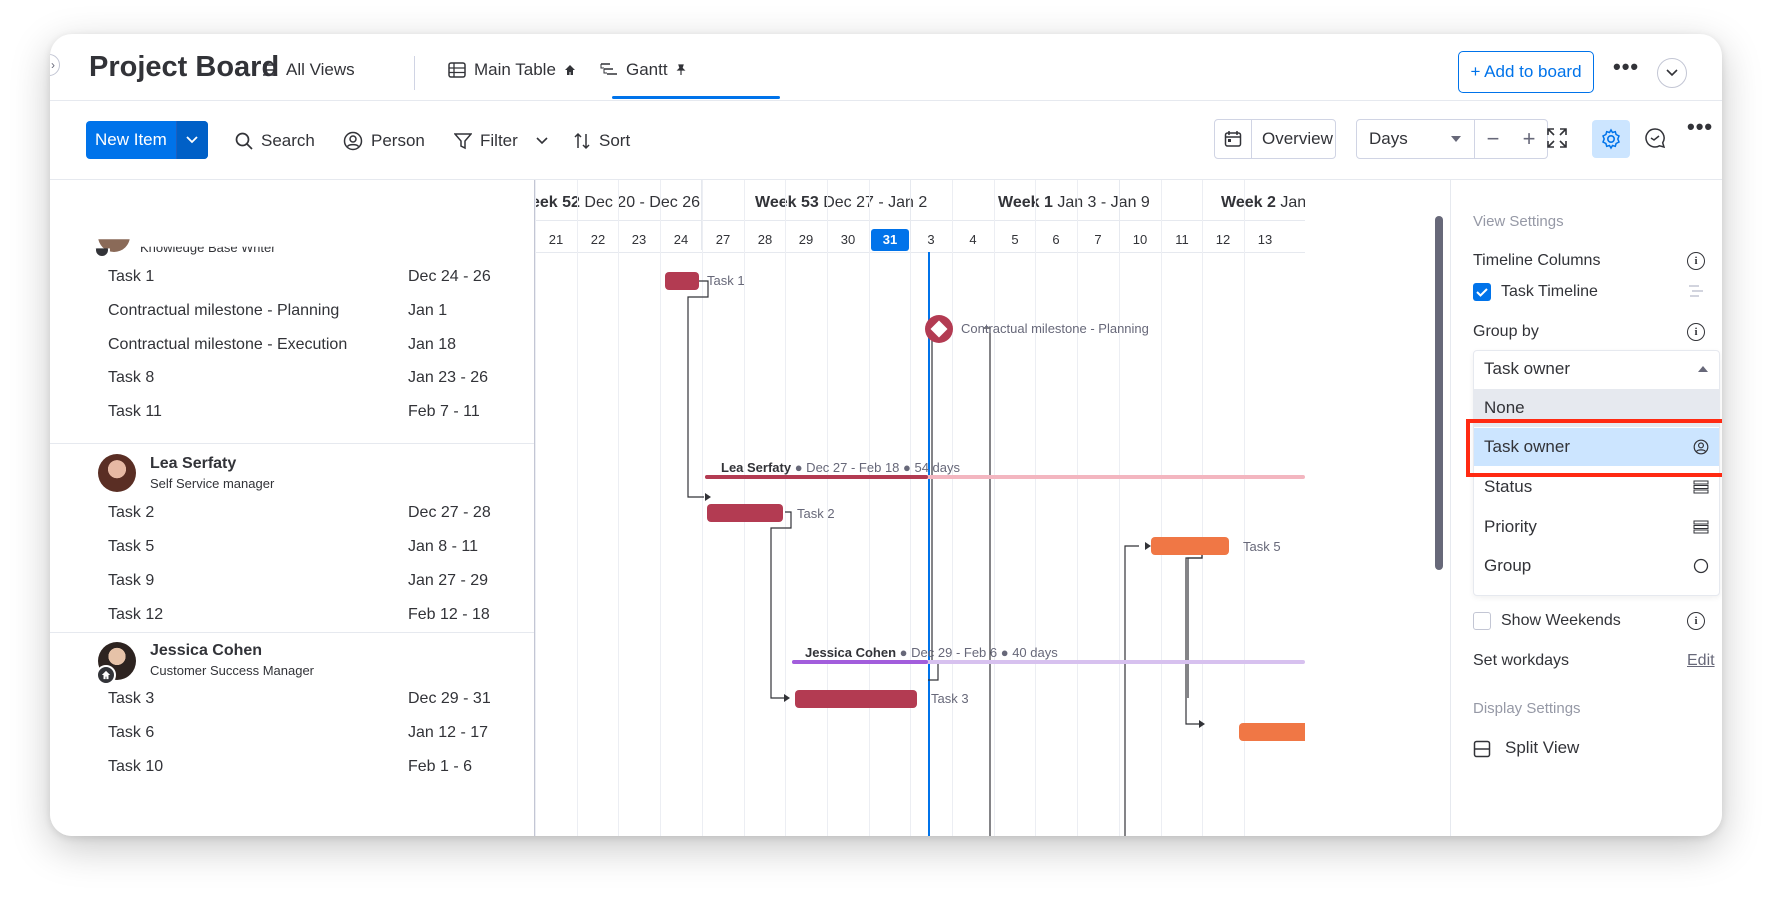  I want to click on show-weekends-checkbox, so click(1482, 621).